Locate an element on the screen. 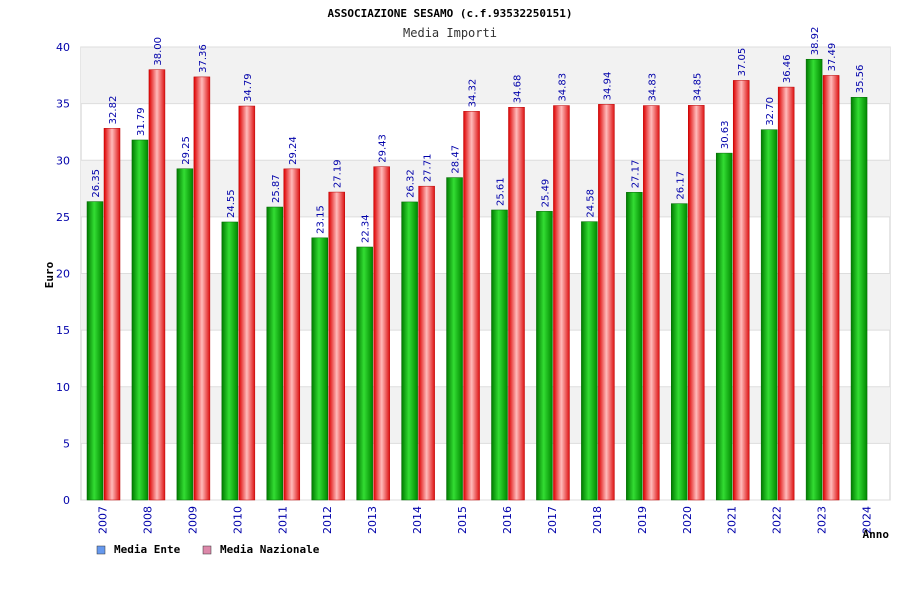 This screenshot has height=600, width=900. x-tick-label: 2011 is located at coordinates (282, 520).